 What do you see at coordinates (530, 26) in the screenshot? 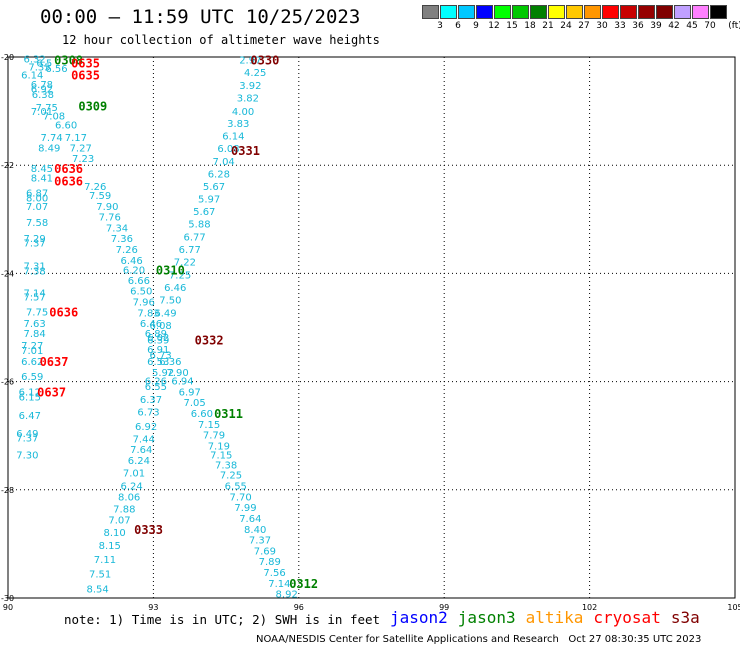
I see `color-scale-label: 18` at bounding box center [530, 26].